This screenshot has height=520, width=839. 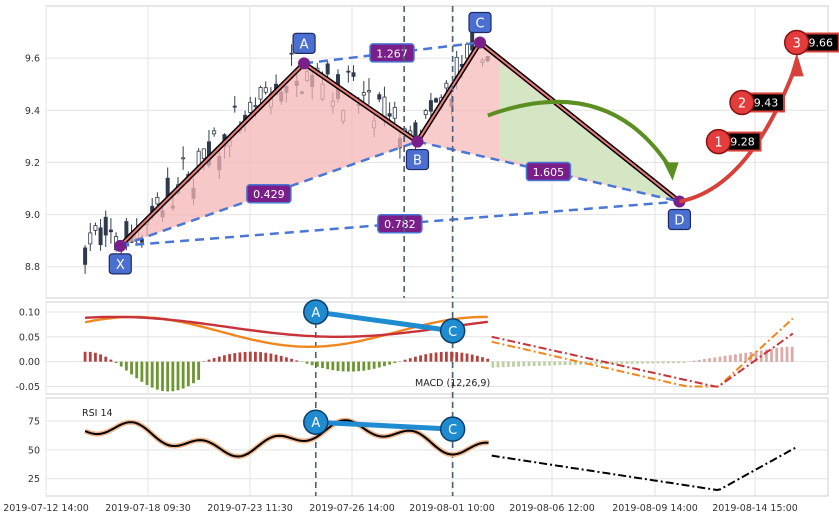 What do you see at coordinates (552, 508) in the screenshot?
I see `x-tick-label: 2019-08-06 12:00` at bounding box center [552, 508].